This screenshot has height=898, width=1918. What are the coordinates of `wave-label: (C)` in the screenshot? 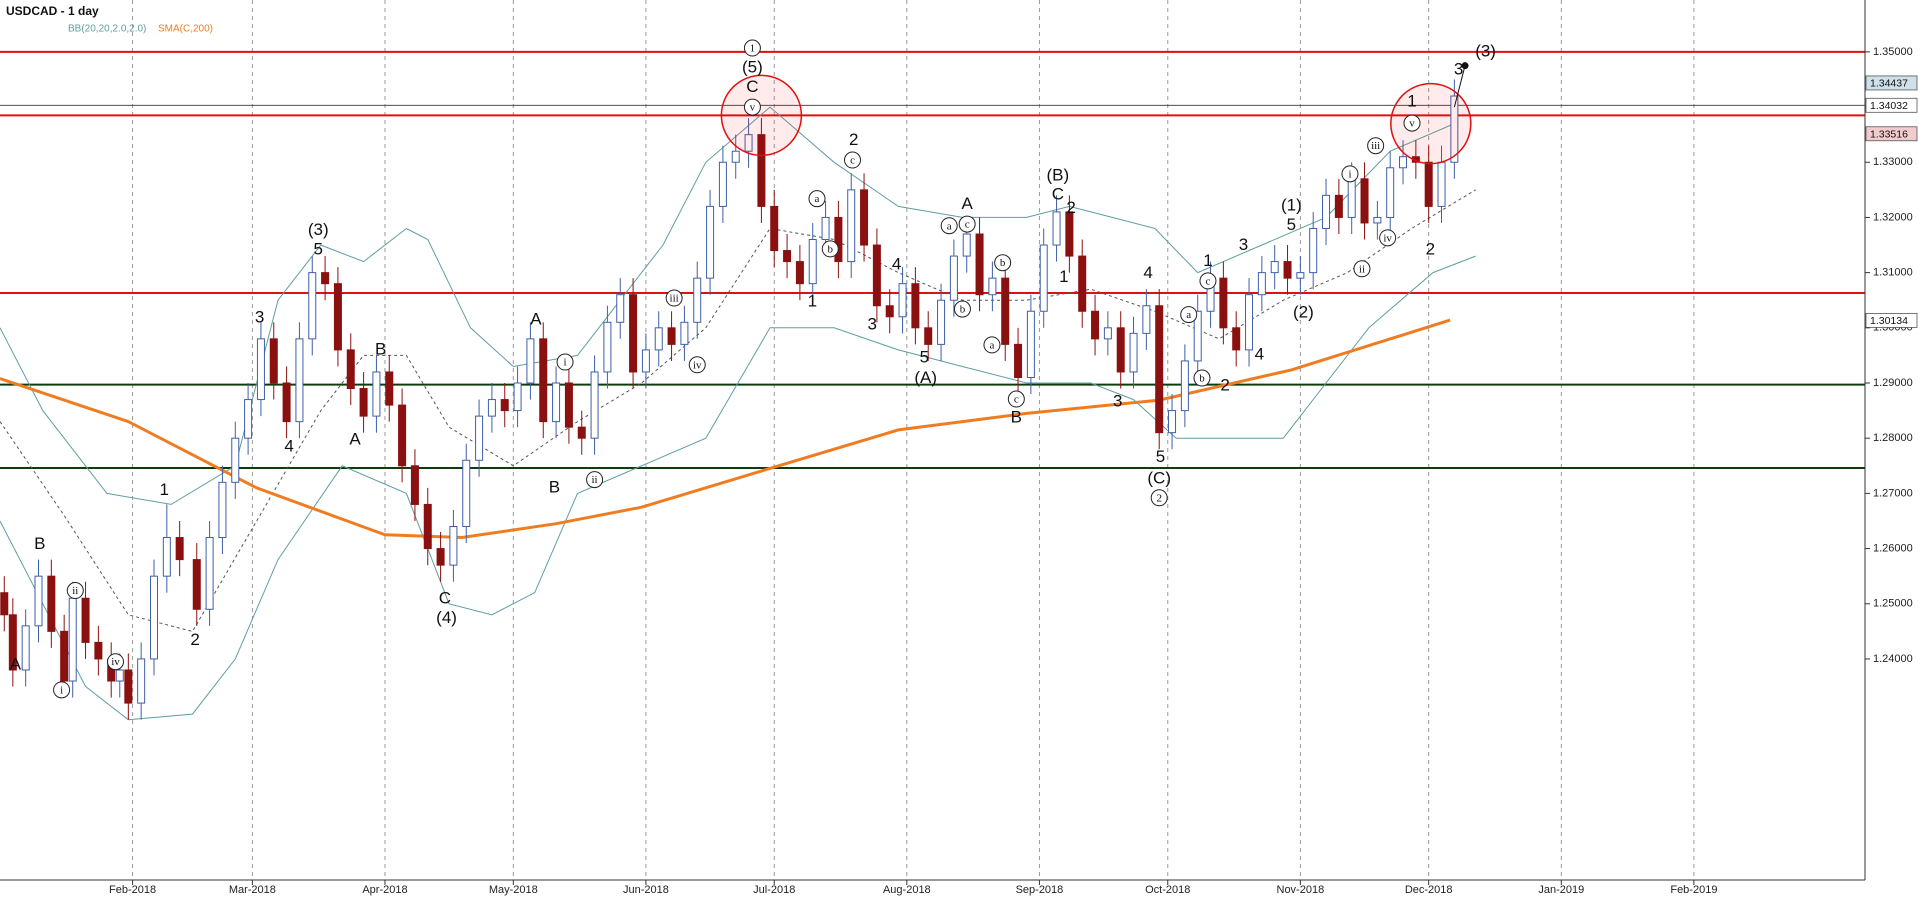 It's located at (1159, 478).